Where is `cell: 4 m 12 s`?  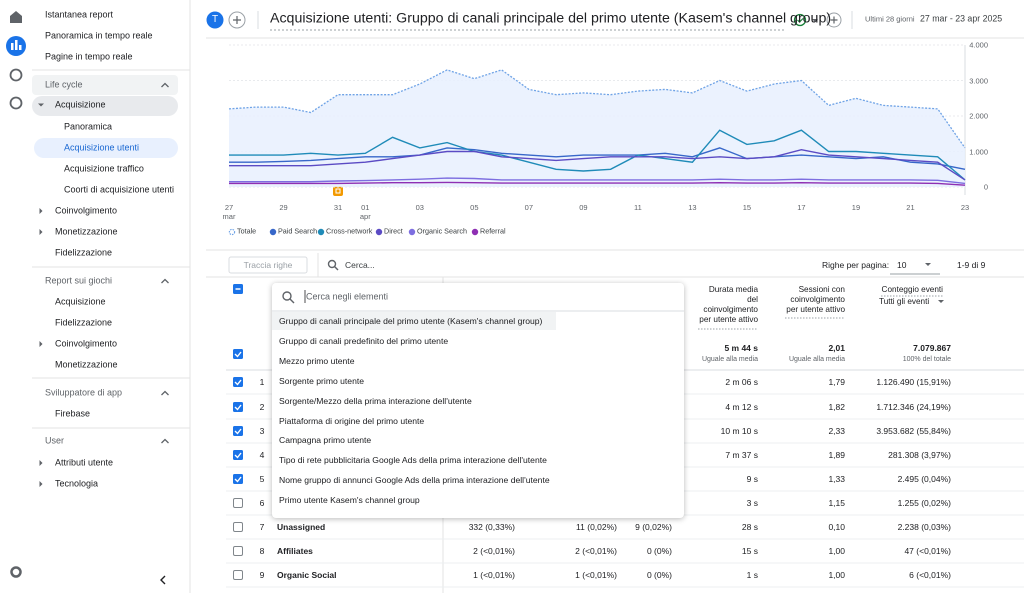 cell: 4 m 12 s is located at coordinates (741, 406).